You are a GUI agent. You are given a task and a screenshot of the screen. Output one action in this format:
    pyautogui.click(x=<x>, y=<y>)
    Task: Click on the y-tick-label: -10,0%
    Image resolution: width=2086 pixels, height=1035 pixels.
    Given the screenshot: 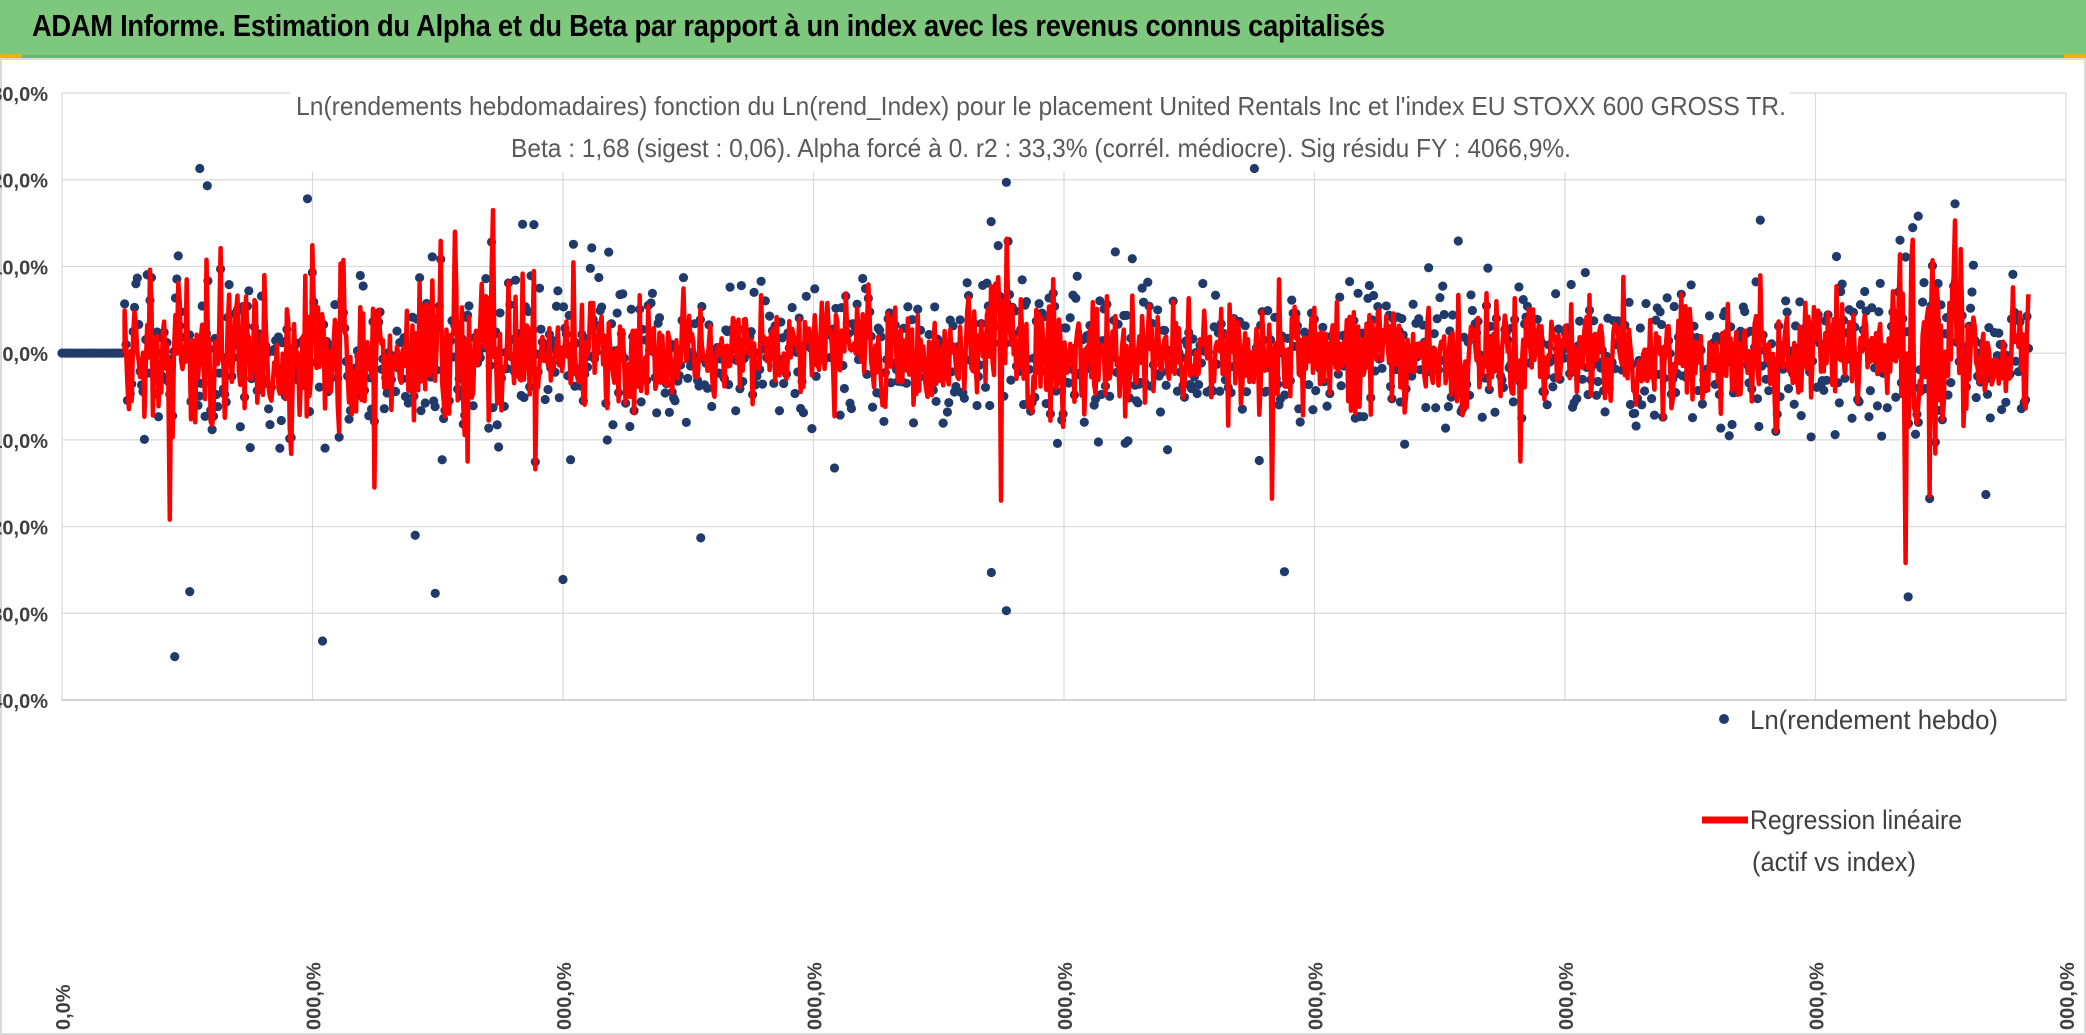 What is the action you would take?
    pyautogui.click(x=24, y=442)
    